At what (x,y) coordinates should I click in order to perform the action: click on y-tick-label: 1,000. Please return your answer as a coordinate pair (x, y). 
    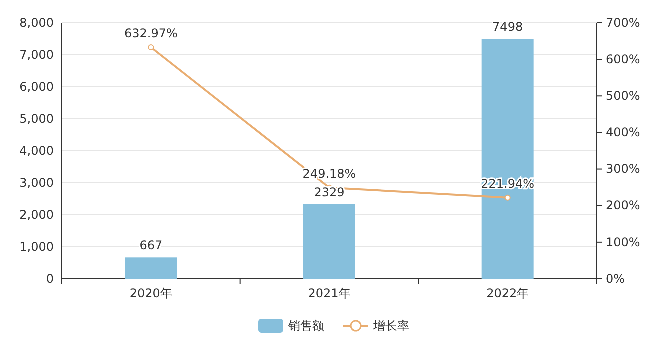
    Looking at the image, I should click on (37, 247).